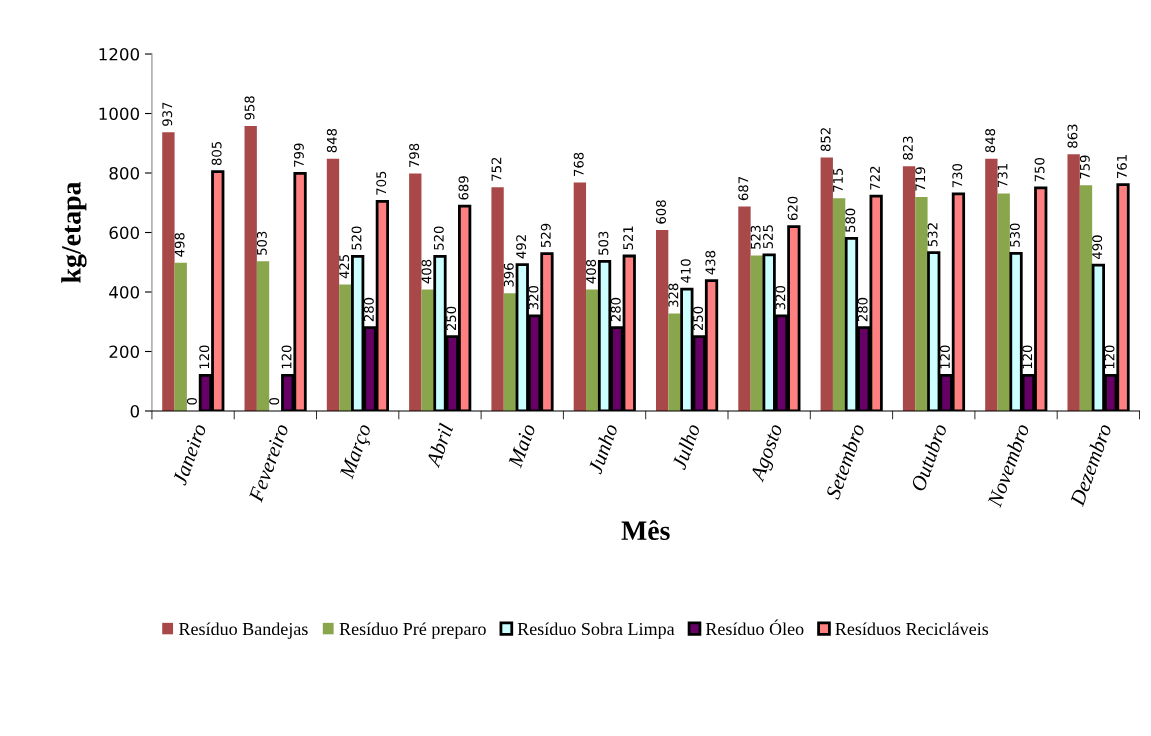 This screenshot has height=736, width=1151. Describe the element at coordinates (298, 155) in the screenshot. I see `data-label: 799` at that location.